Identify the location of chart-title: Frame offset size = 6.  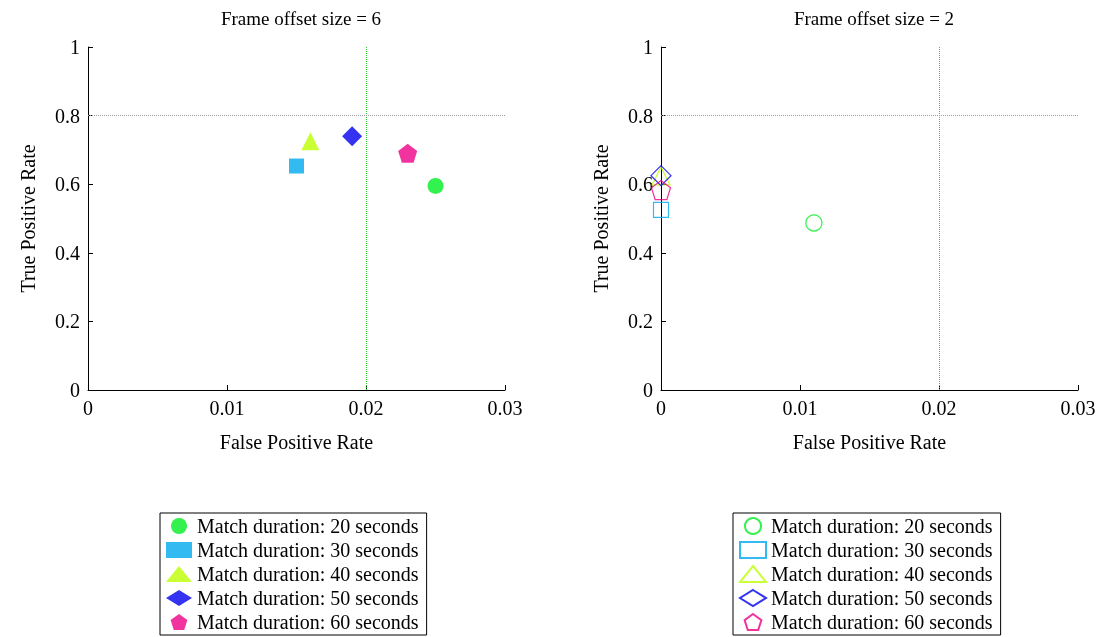
(301, 18).